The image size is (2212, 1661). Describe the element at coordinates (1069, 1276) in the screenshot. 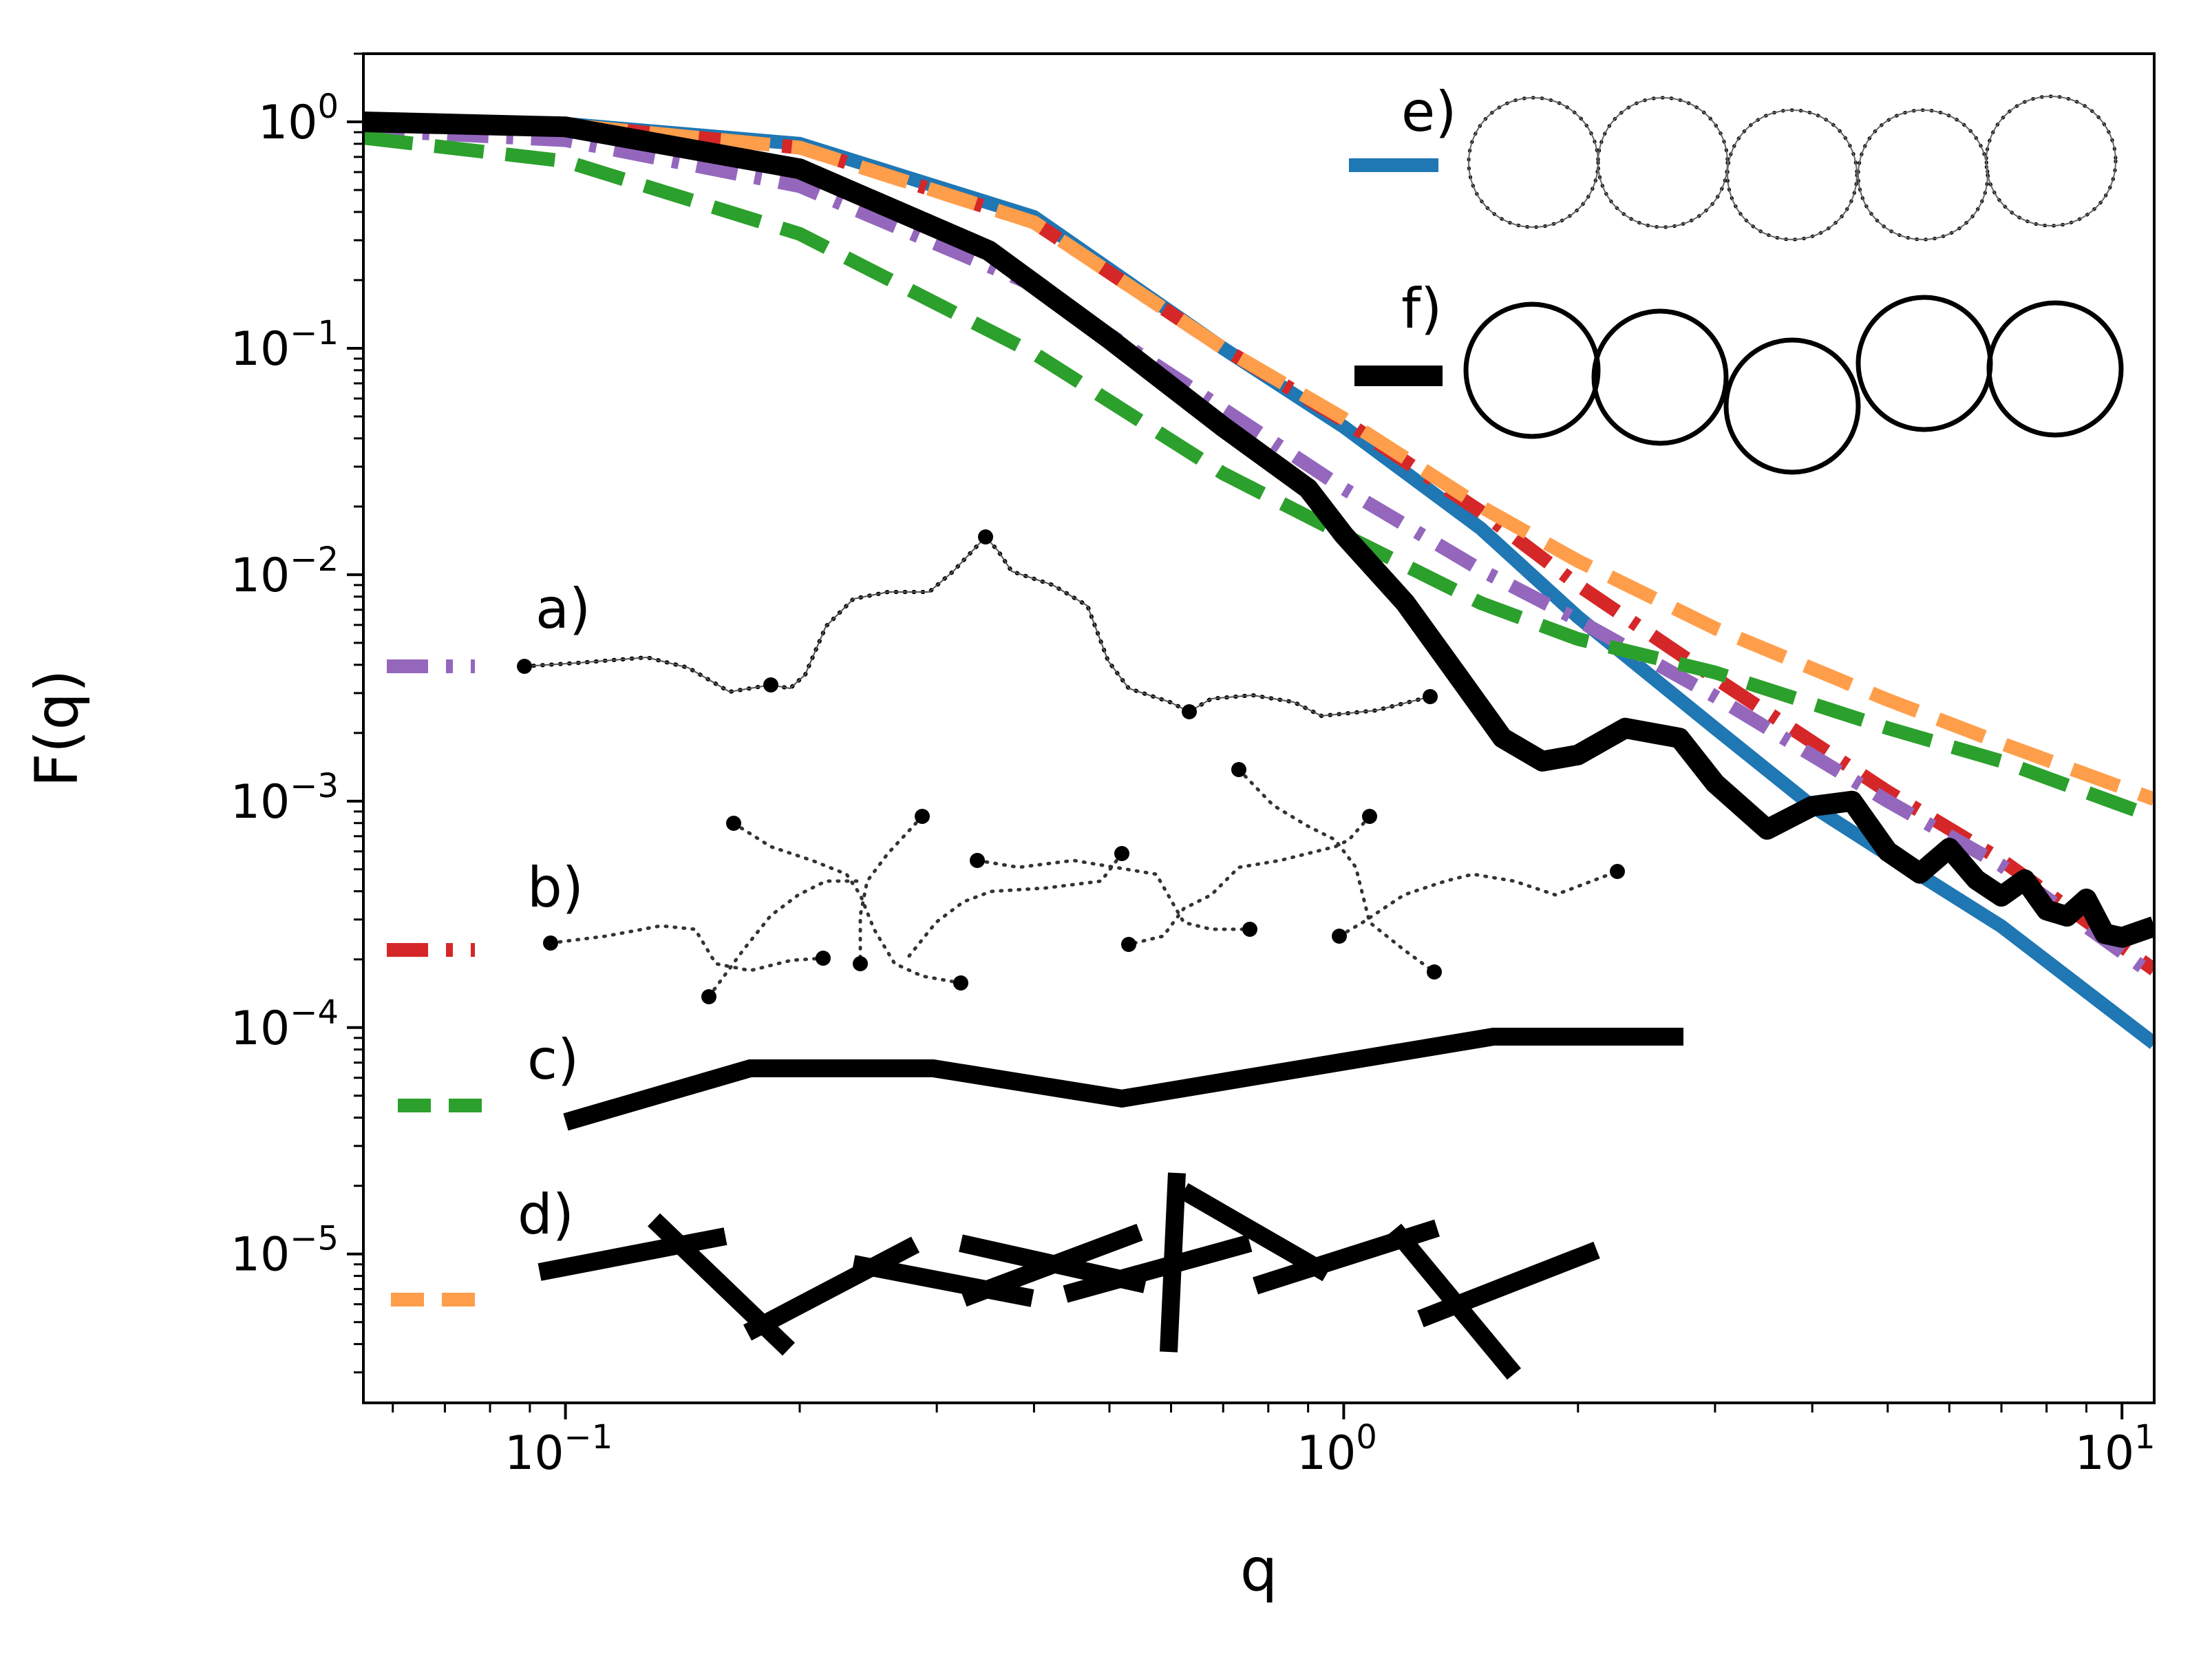

I see `inset-d-random-rods-icon` at that location.